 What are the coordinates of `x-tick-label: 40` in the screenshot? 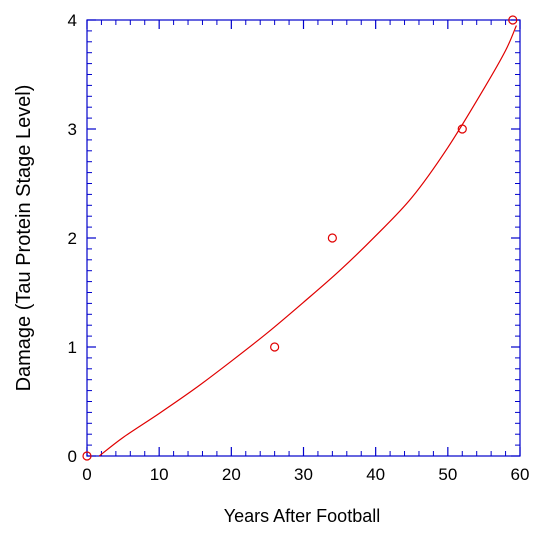 It's located at (375, 474).